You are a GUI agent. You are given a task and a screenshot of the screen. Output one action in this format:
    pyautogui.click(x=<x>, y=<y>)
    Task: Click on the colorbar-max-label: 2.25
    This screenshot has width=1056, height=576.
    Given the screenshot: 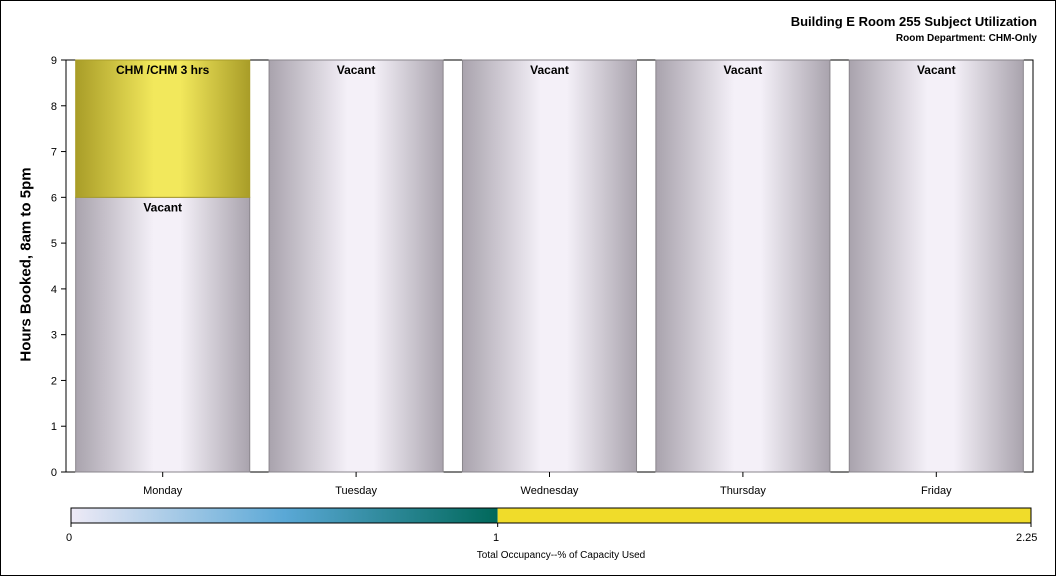 What is the action you would take?
    pyautogui.click(x=1027, y=538)
    